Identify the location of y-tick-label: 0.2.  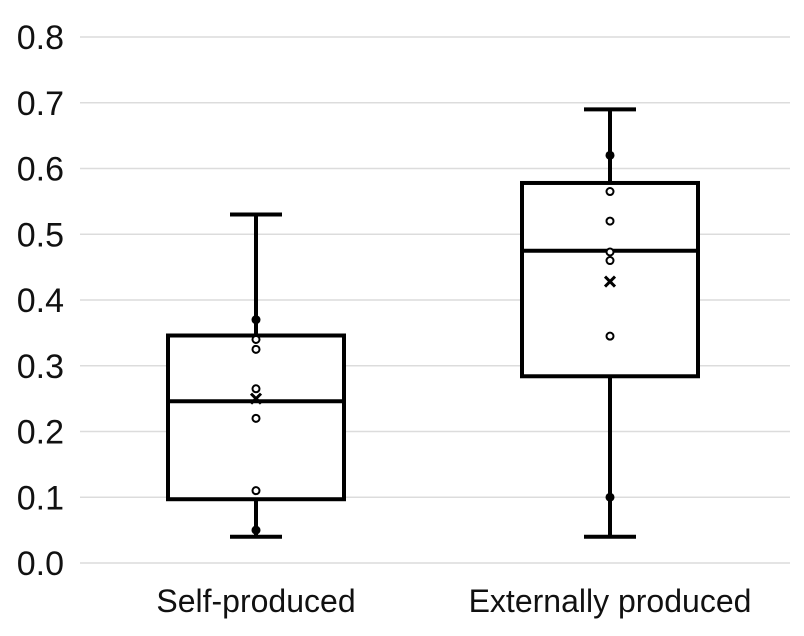
(40, 433).